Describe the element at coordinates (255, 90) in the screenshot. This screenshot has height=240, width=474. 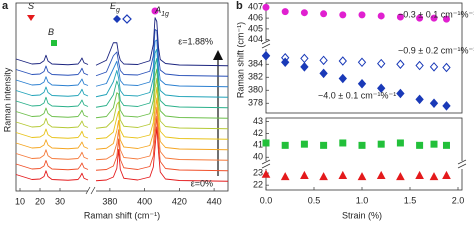
I see `y-tick-label: 380` at that location.